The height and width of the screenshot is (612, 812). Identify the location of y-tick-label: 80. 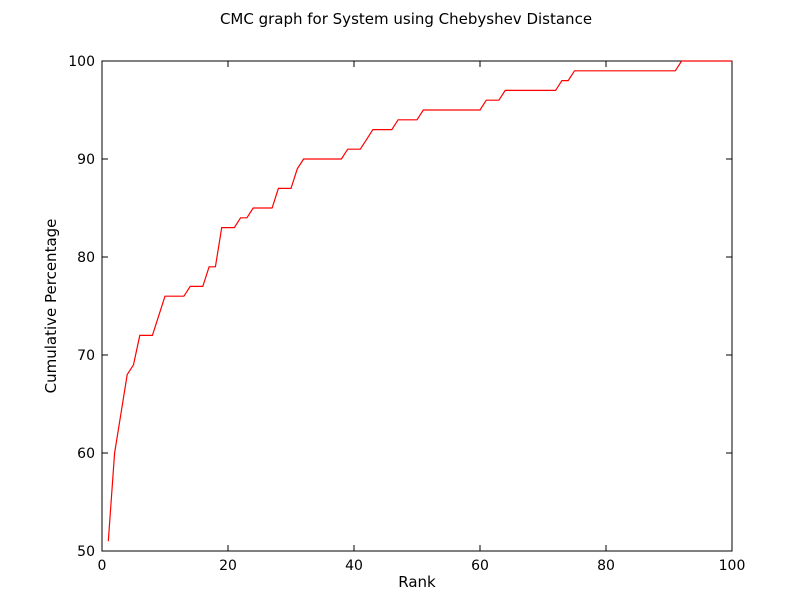
(86, 258).